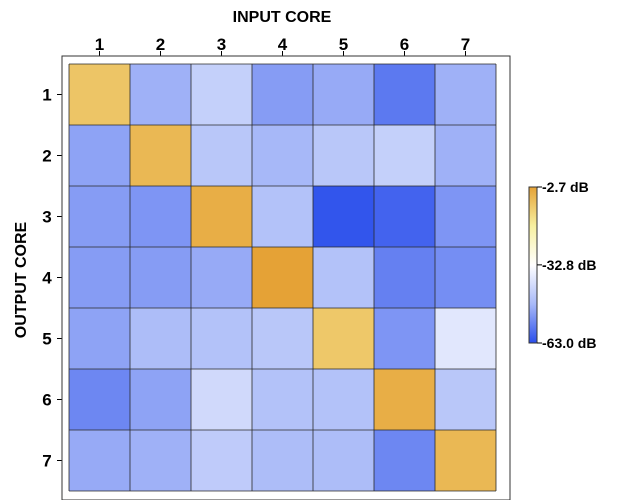 This screenshot has width=623, height=500. Describe the element at coordinates (569, 265) in the screenshot. I see `colorbar-tick-label: -32.8 dB` at that location.